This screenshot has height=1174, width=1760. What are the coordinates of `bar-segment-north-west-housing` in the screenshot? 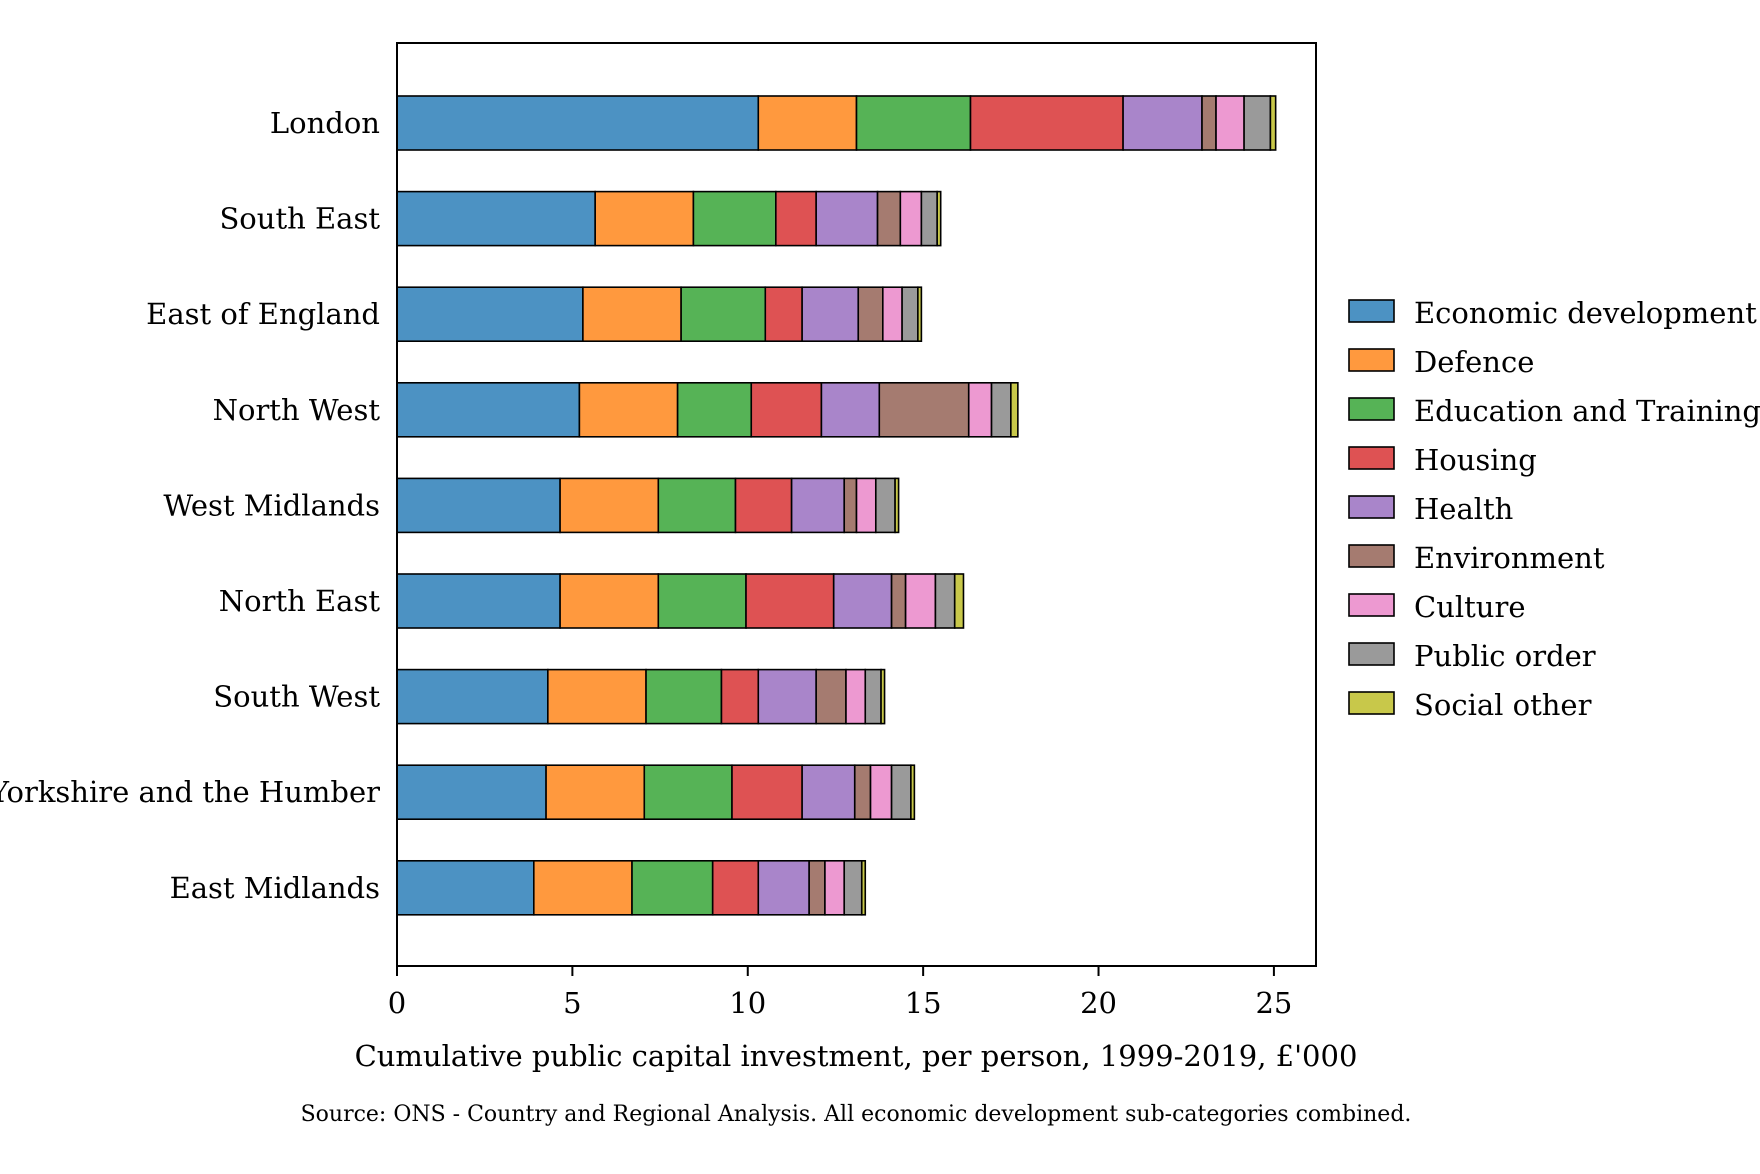 It's located at (786, 409).